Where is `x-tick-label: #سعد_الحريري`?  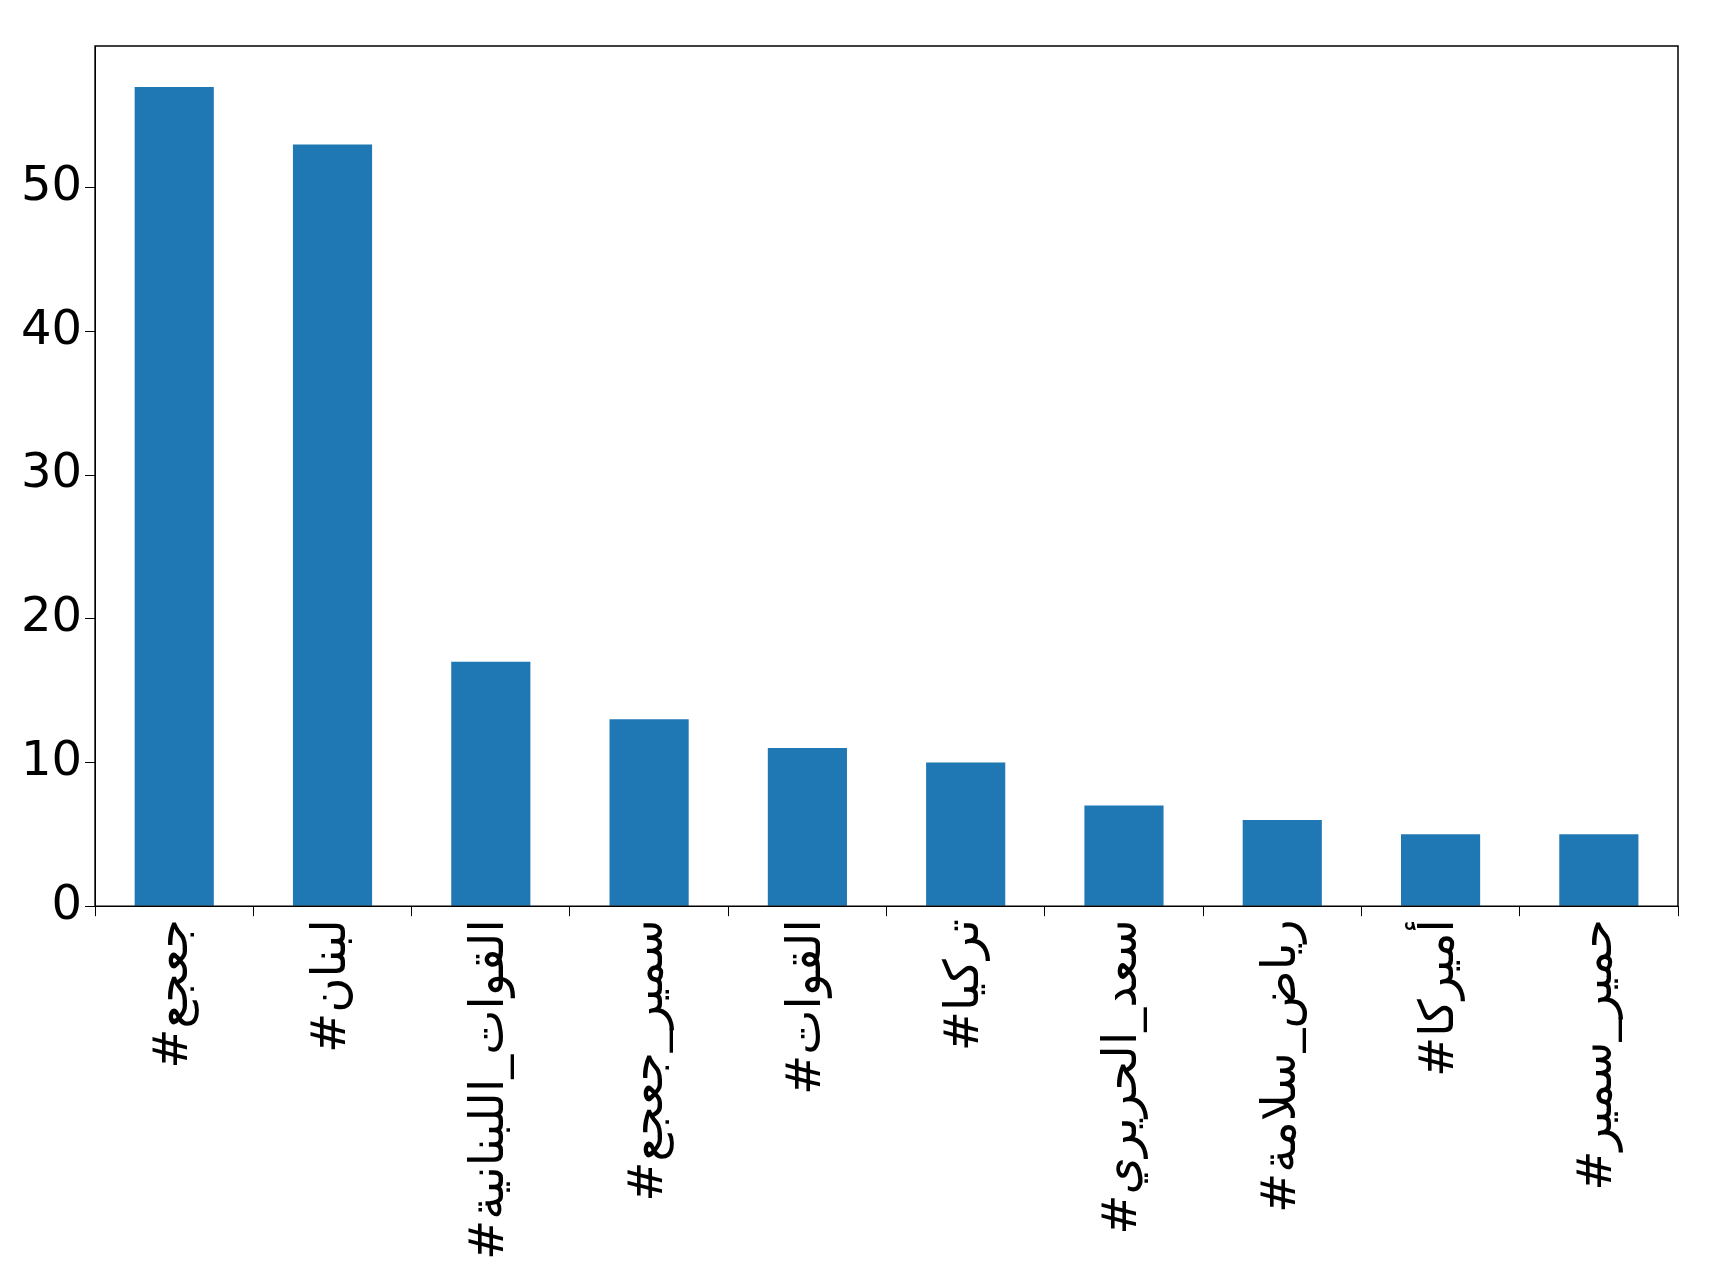
x-tick-label: #سعد_الحريري is located at coordinates (1120, 1077).